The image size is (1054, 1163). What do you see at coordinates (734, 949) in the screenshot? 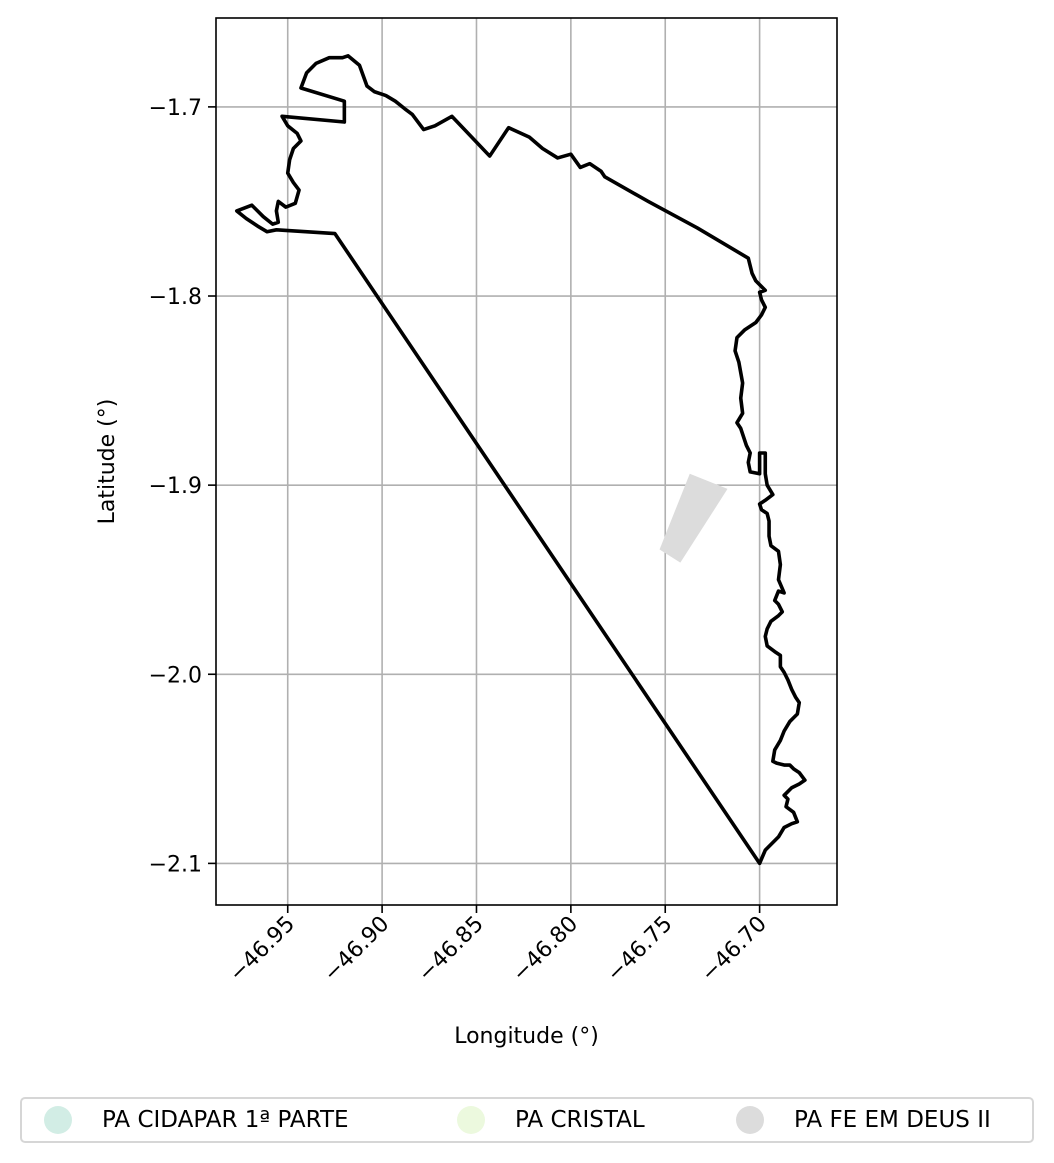
I see `x-tick-label: −46.70` at bounding box center [734, 949].